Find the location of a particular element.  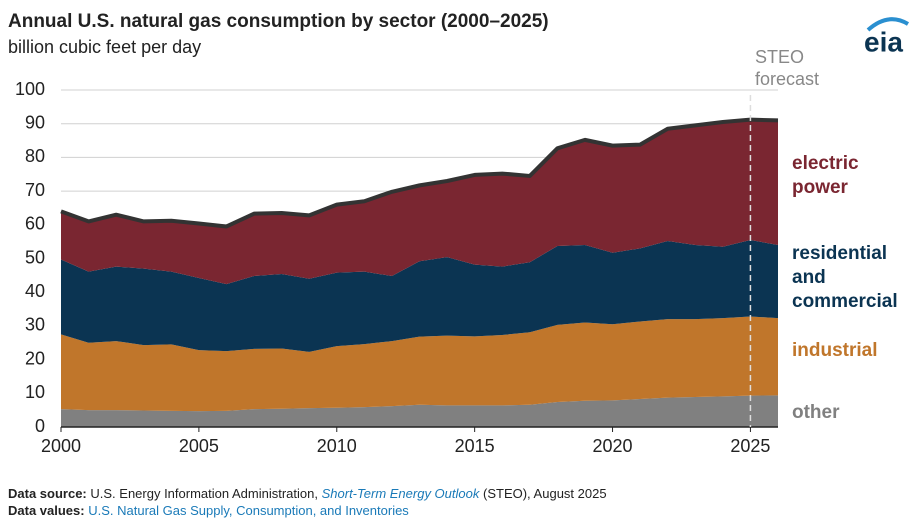

y-tick-label: 30 is located at coordinates (35, 325).